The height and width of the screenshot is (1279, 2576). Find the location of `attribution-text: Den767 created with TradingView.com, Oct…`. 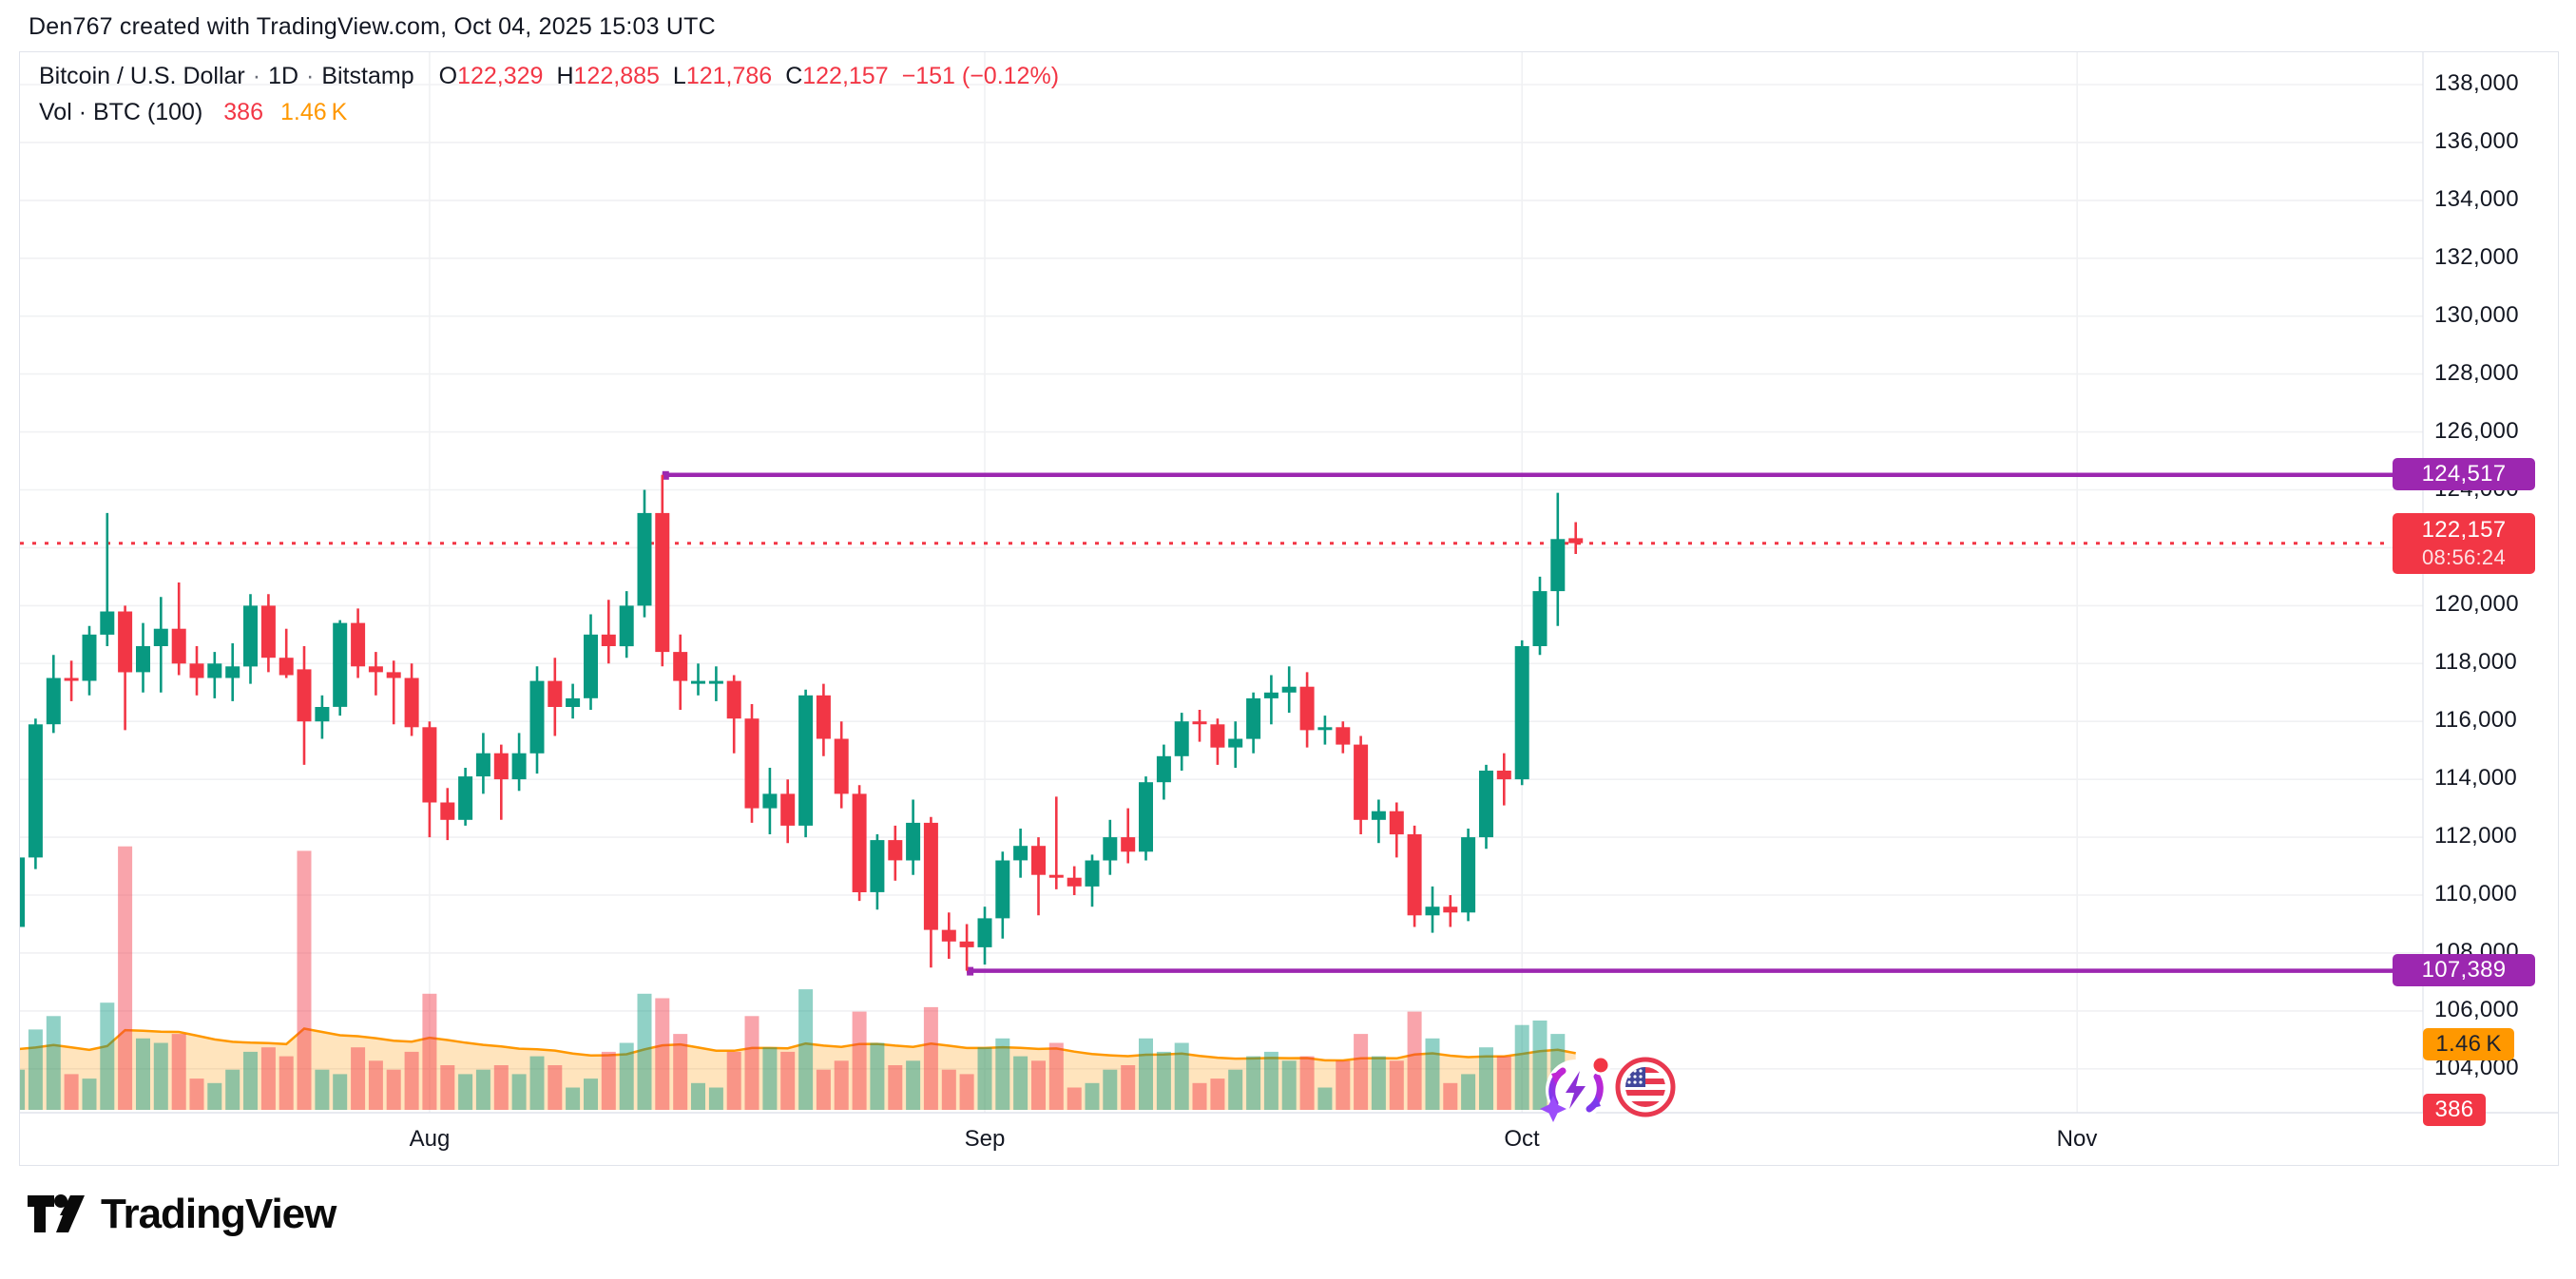

attribution-text: Den767 created with TradingView.com, Oct… is located at coordinates (372, 27).